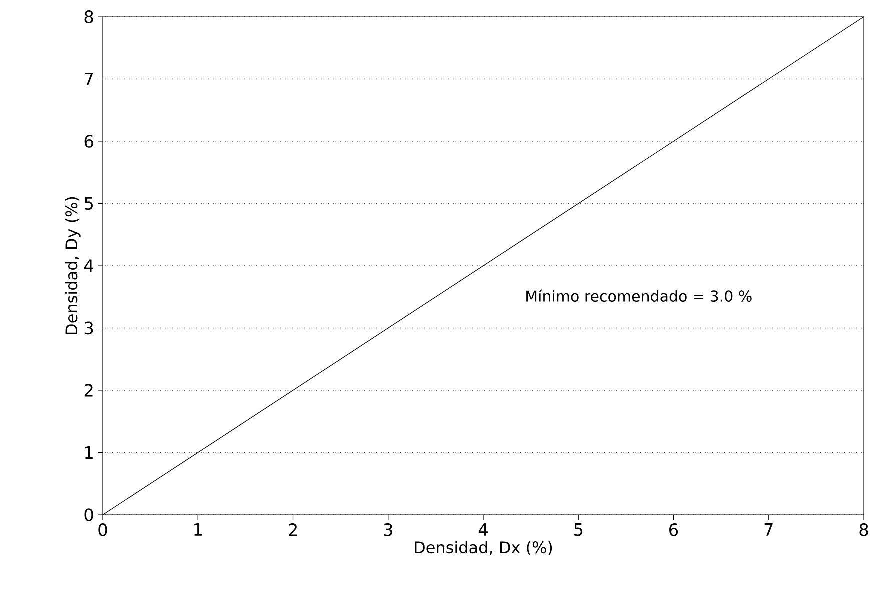 The width and height of the screenshot is (870, 592). Describe the element at coordinates (639, 296) in the screenshot. I see `annotation: Mínimo recomendado = 3.0 %` at that location.